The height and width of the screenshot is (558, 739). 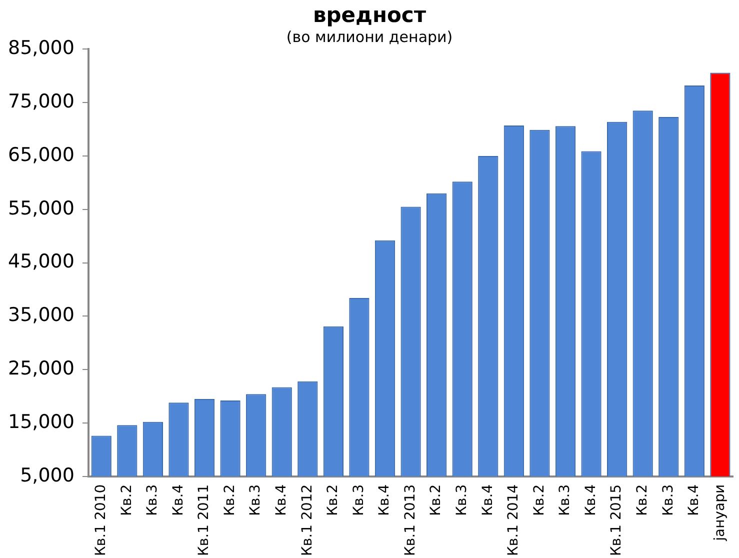 What do you see at coordinates (41, 369) in the screenshot?
I see `y-tick-label: 25,000` at bounding box center [41, 369].